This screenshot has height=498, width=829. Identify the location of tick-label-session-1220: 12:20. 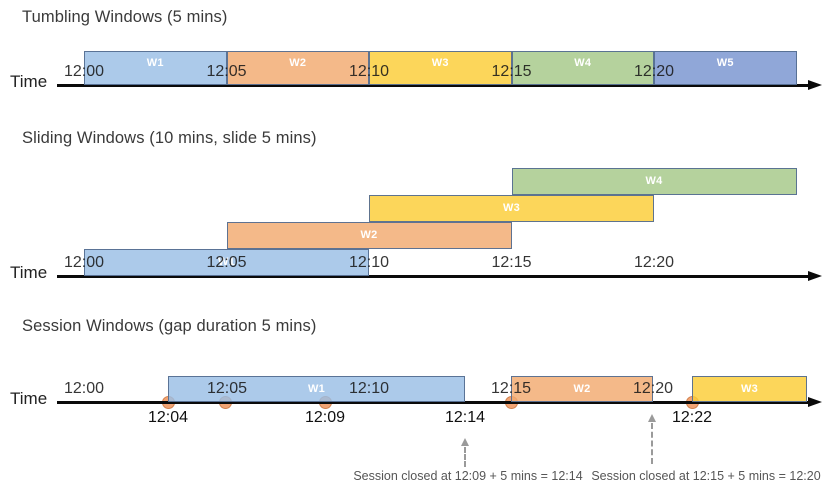
(653, 388).